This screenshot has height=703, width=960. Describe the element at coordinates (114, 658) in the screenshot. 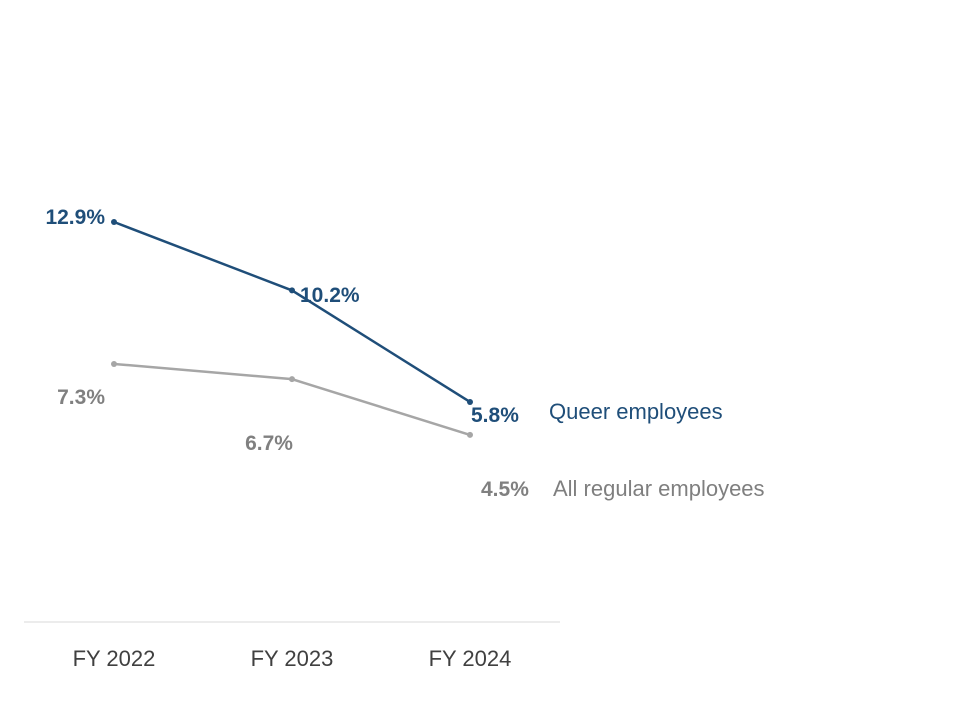

I see `x-tick-label-fy-2022: FY 2022` at that location.